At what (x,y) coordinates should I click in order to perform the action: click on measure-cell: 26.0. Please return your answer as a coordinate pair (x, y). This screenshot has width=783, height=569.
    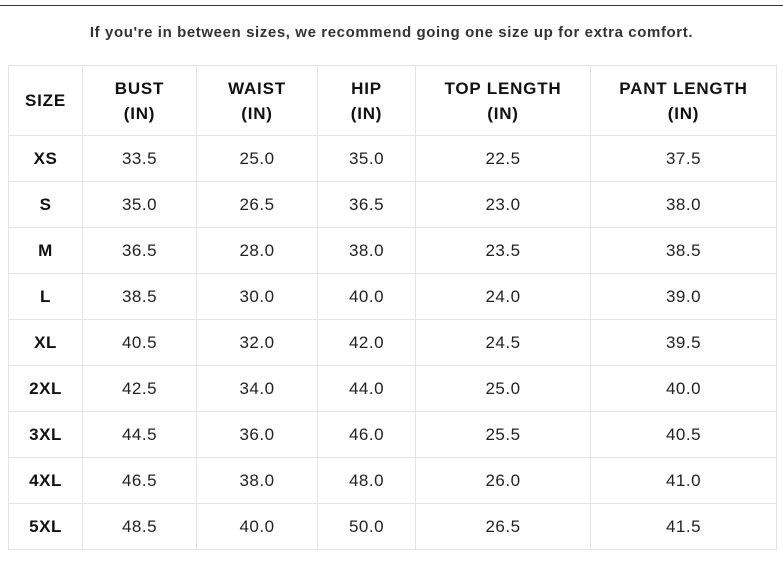
    Looking at the image, I should click on (503, 480).